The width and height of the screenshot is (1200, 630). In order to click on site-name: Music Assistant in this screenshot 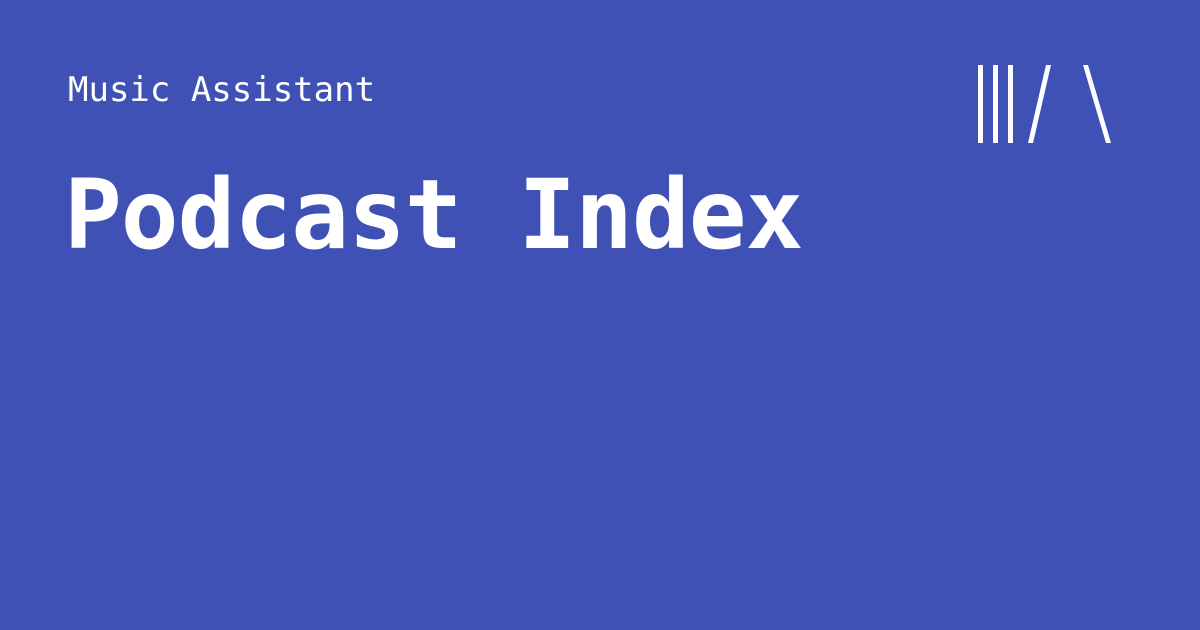, I will do `click(222, 90)`.